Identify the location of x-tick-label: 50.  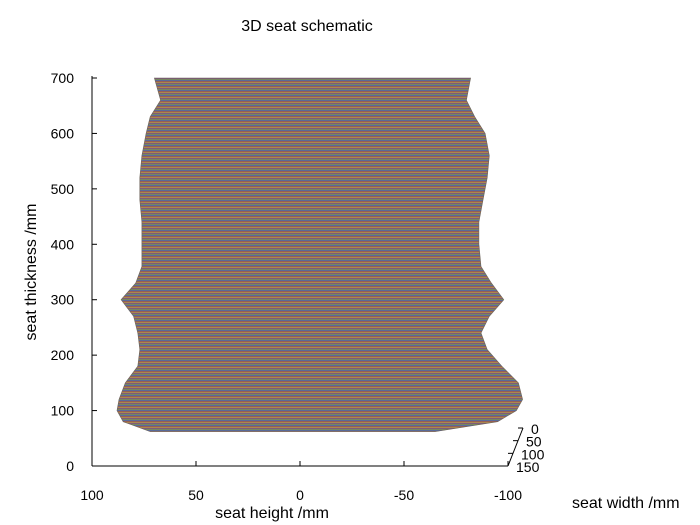
(196, 495).